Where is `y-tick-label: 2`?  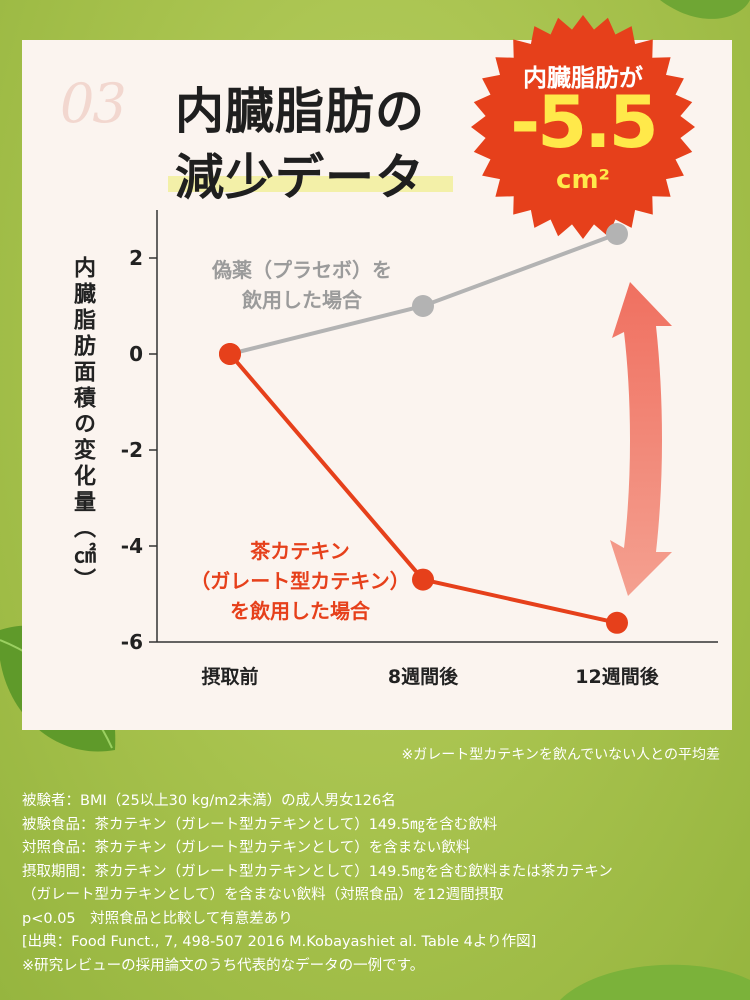
y-tick-label: 2 is located at coordinates (136, 258).